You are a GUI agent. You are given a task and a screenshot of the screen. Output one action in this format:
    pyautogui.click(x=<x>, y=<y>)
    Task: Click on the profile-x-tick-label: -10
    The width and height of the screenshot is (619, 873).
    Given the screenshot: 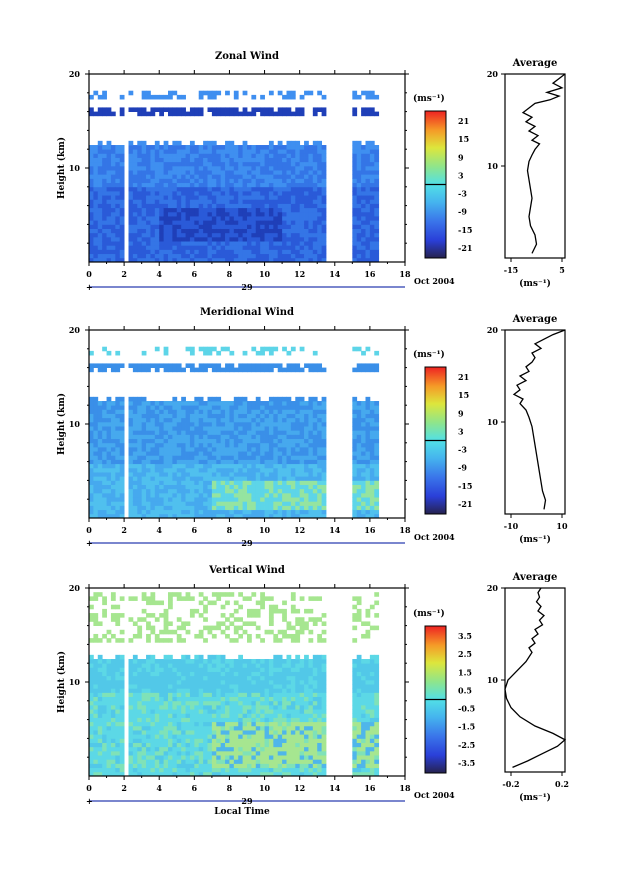 What is the action you would take?
    pyautogui.click(x=511, y=526)
    